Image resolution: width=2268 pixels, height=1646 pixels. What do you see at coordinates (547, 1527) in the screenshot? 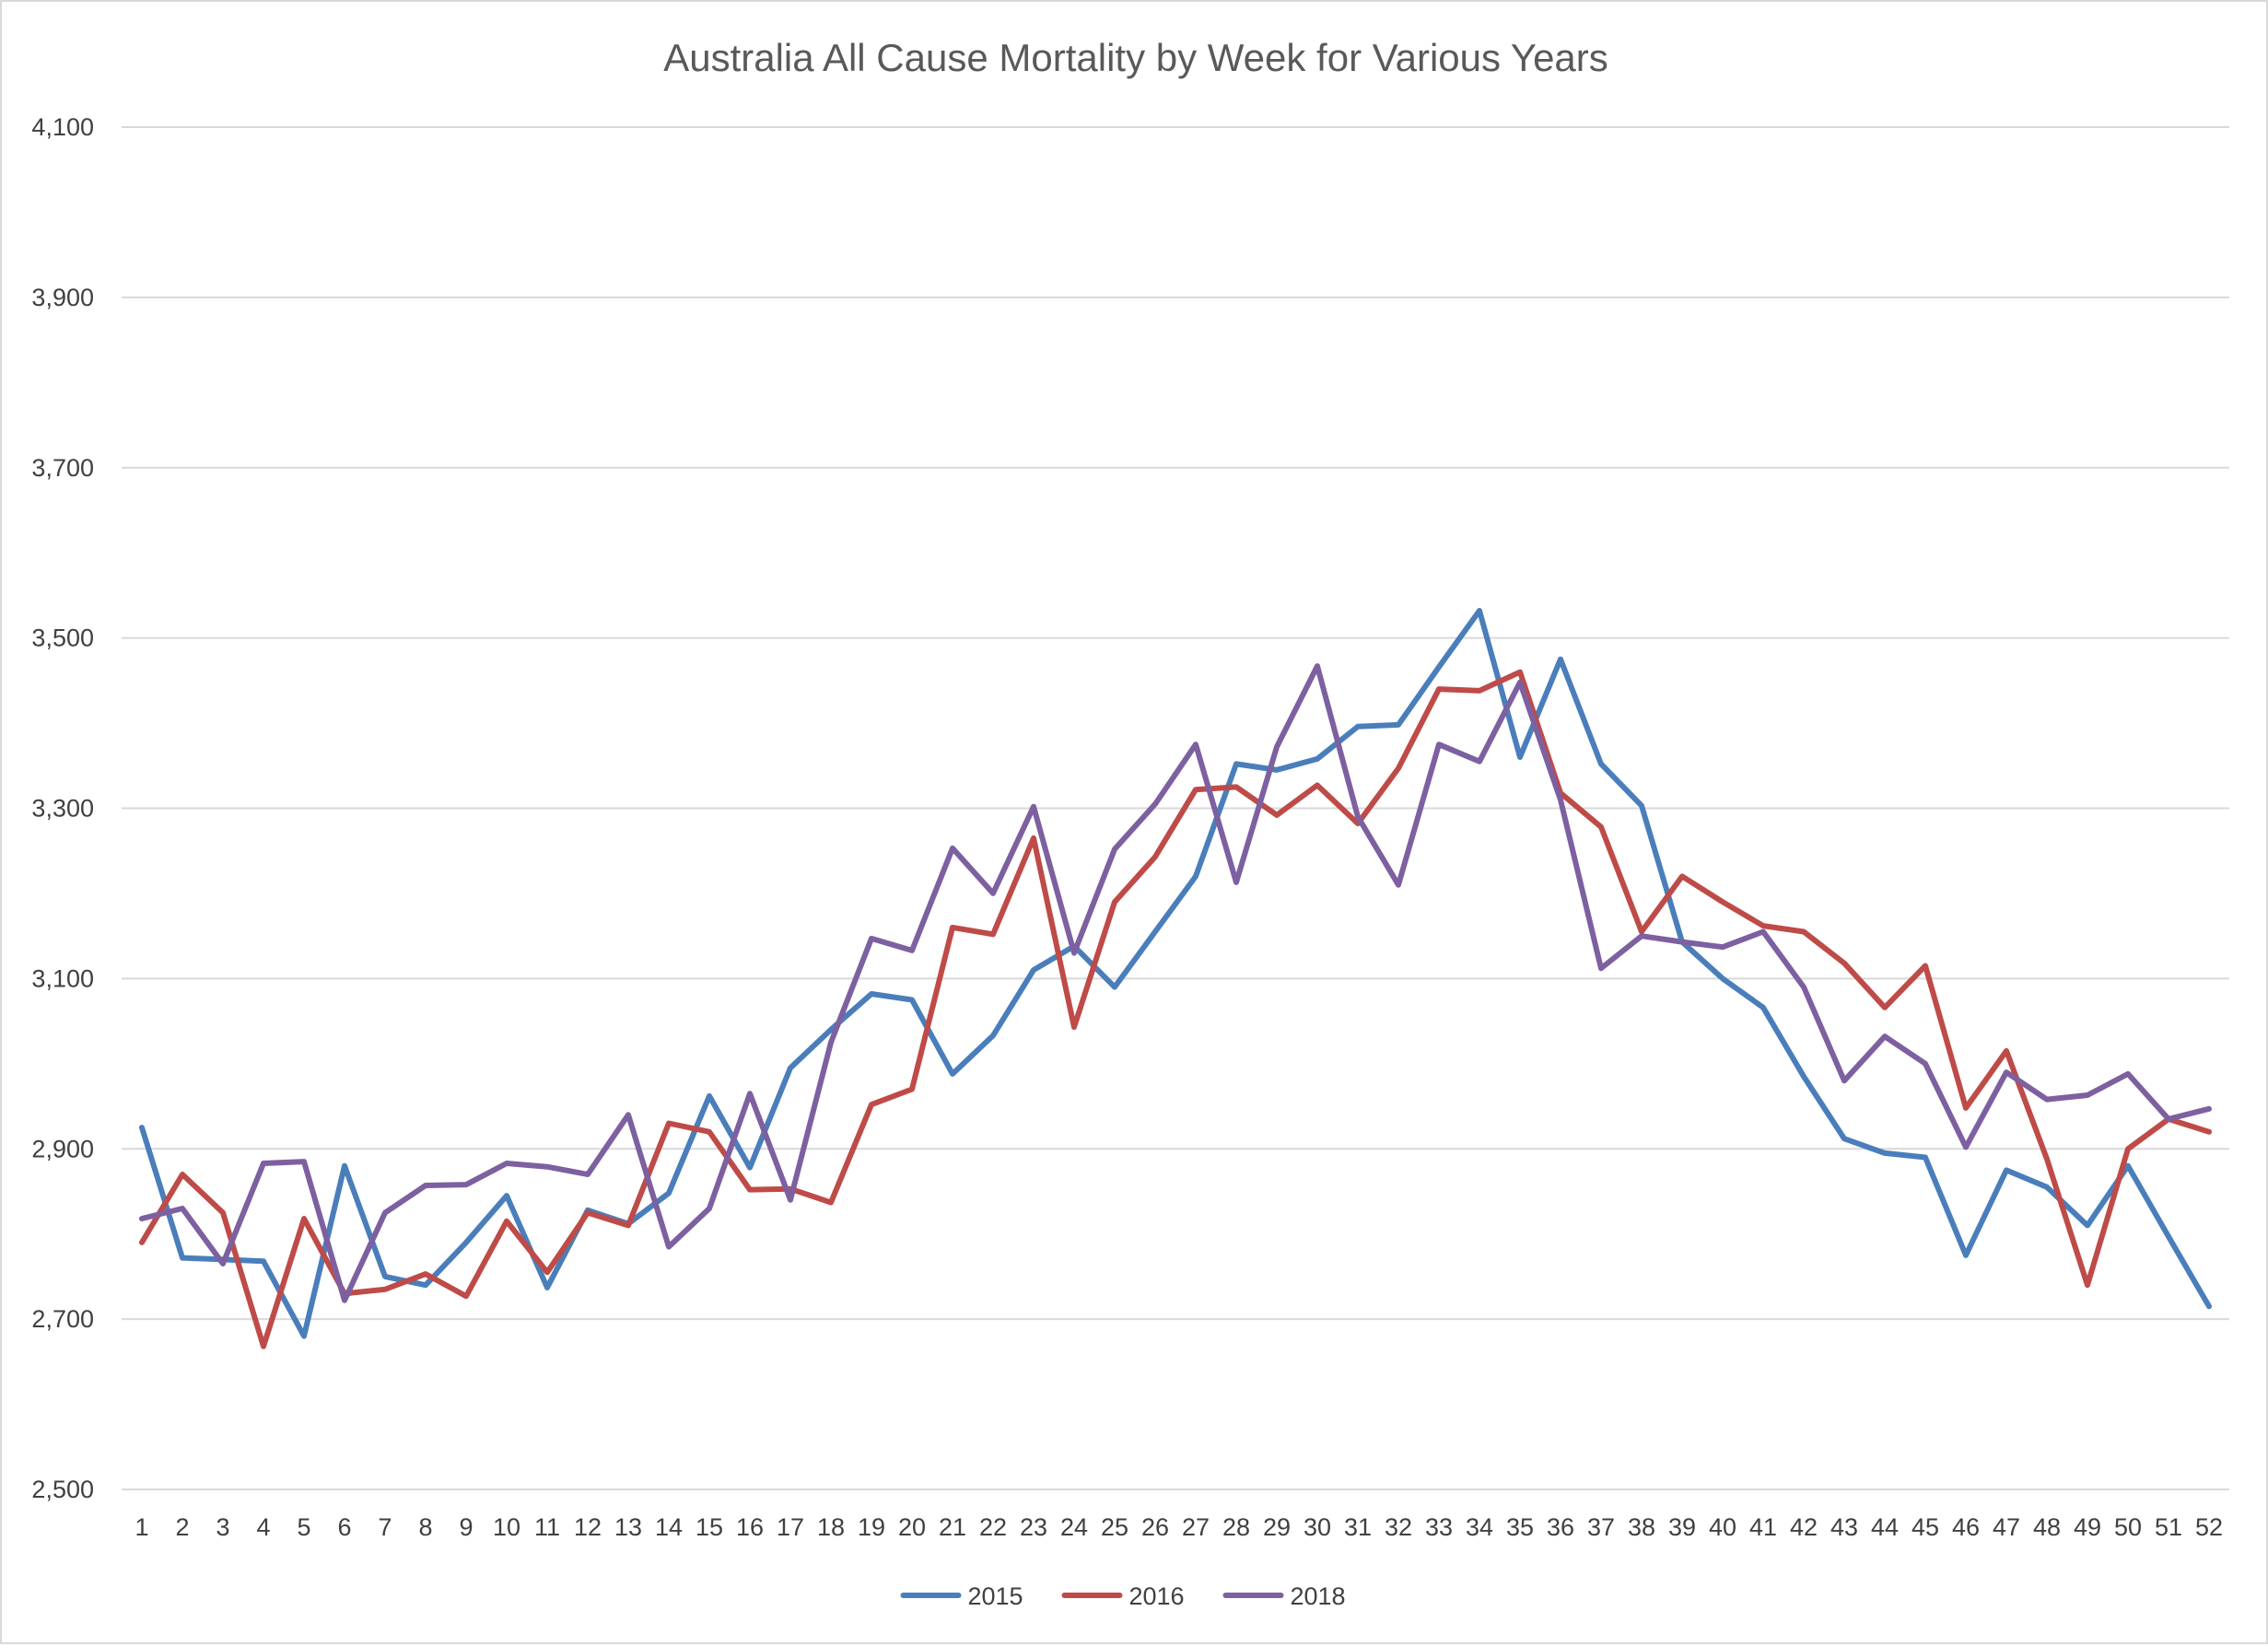
I see `x-tick-label: 11` at bounding box center [547, 1527].